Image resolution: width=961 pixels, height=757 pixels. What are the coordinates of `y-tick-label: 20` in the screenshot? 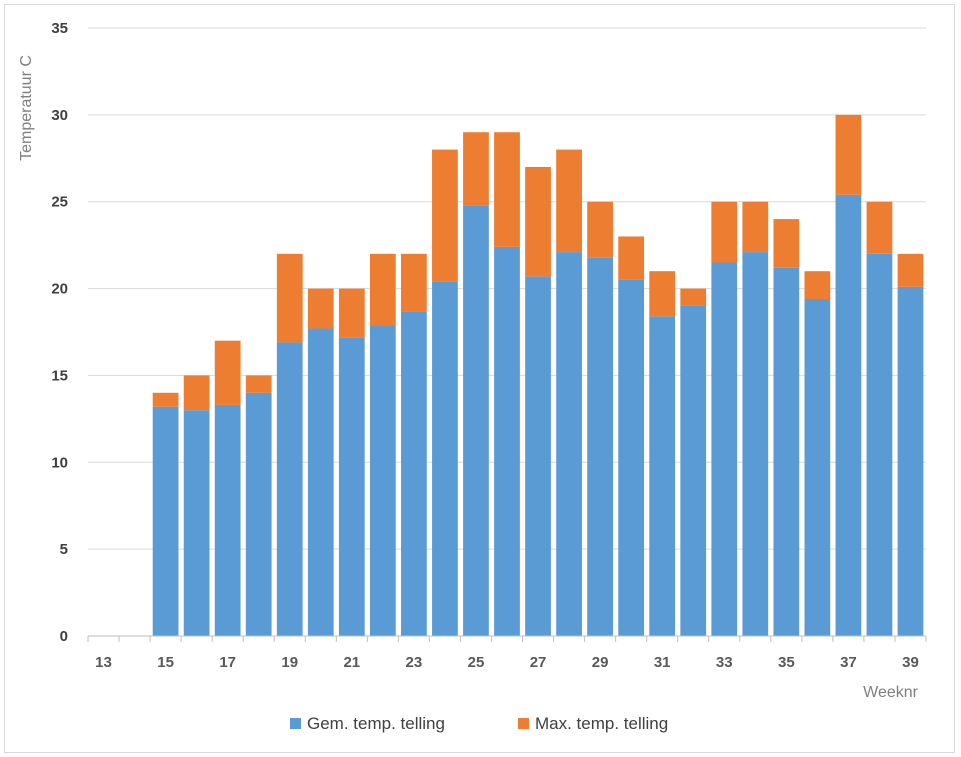 It's located at (59, 289).